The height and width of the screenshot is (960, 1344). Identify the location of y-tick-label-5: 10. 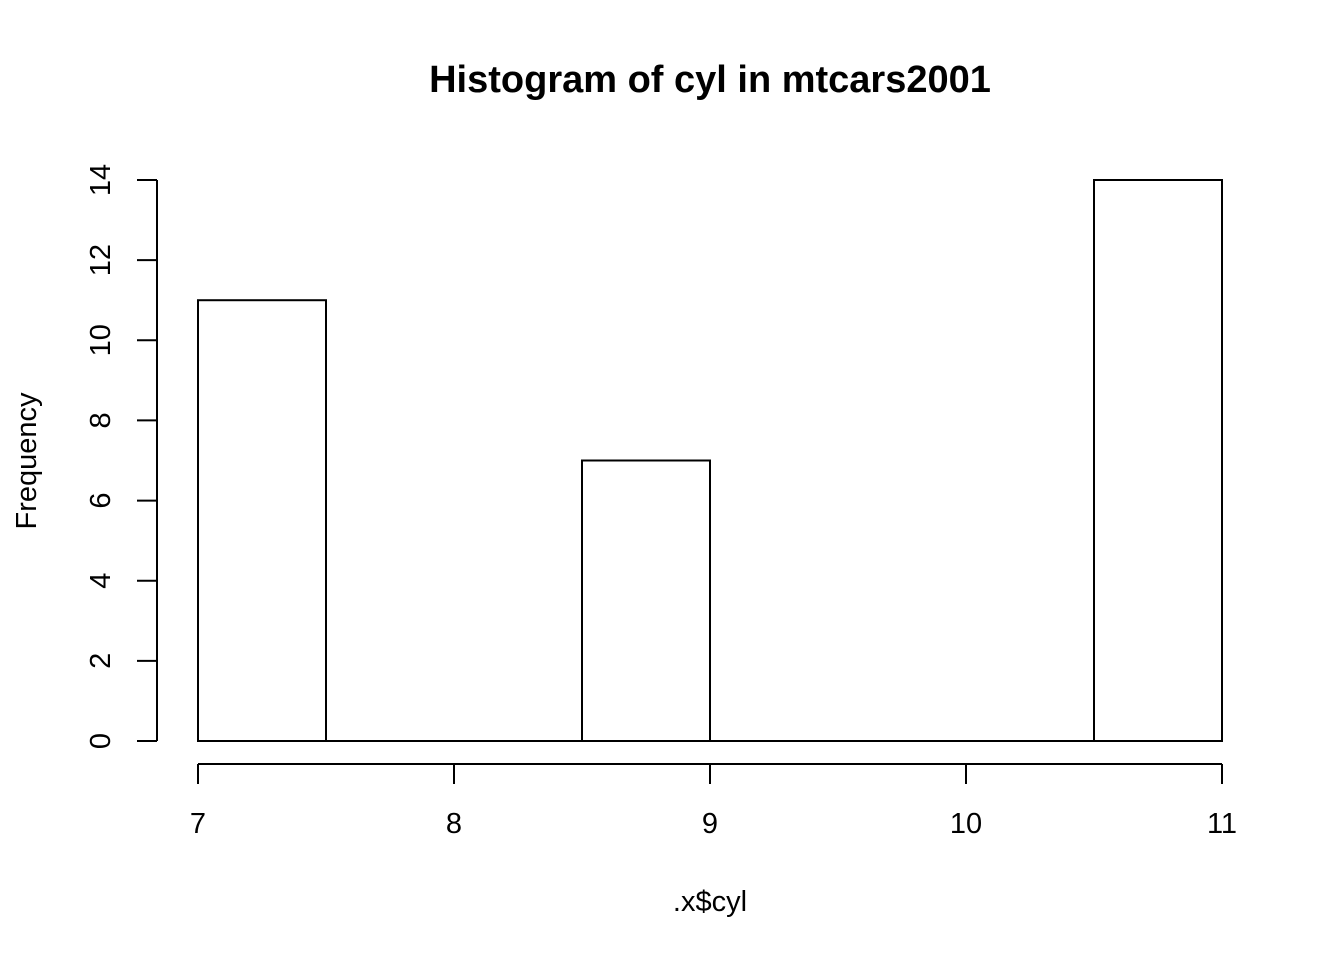
(101, 340).